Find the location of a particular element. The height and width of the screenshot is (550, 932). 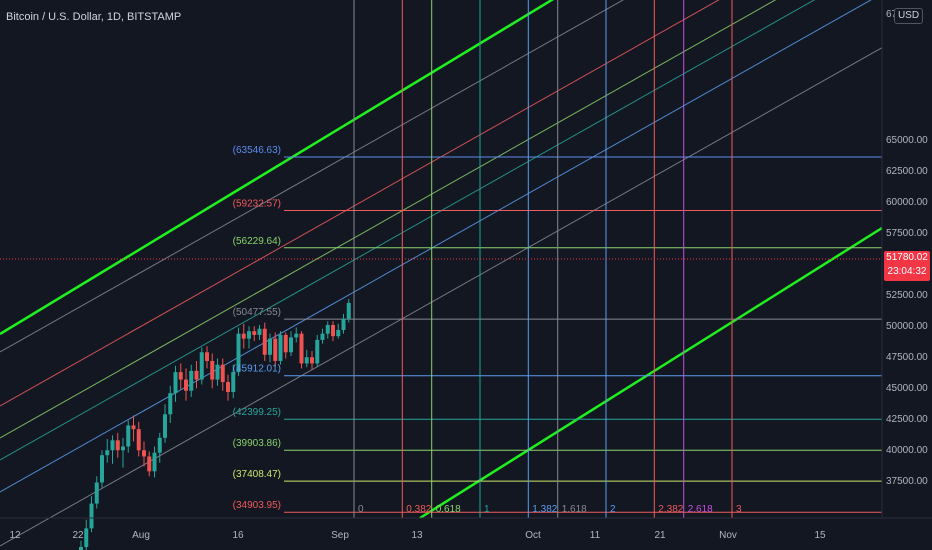

price-axis-label-1: 62500.00 is located at coordinates (907, 171).